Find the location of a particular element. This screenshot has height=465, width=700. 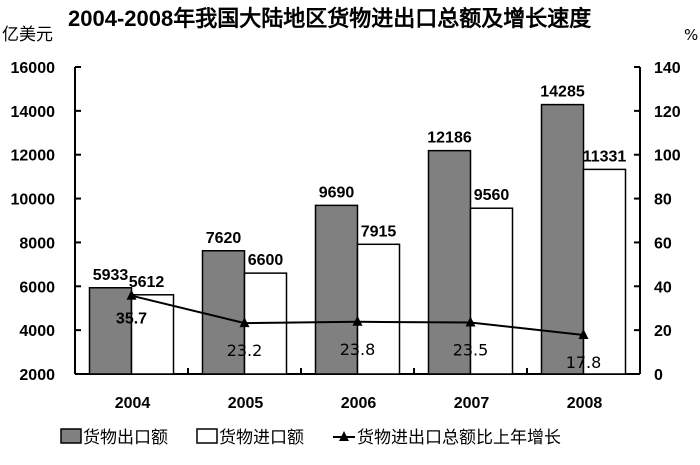

y-tick-label-left: 10000 is located at coordinates (33, 200).